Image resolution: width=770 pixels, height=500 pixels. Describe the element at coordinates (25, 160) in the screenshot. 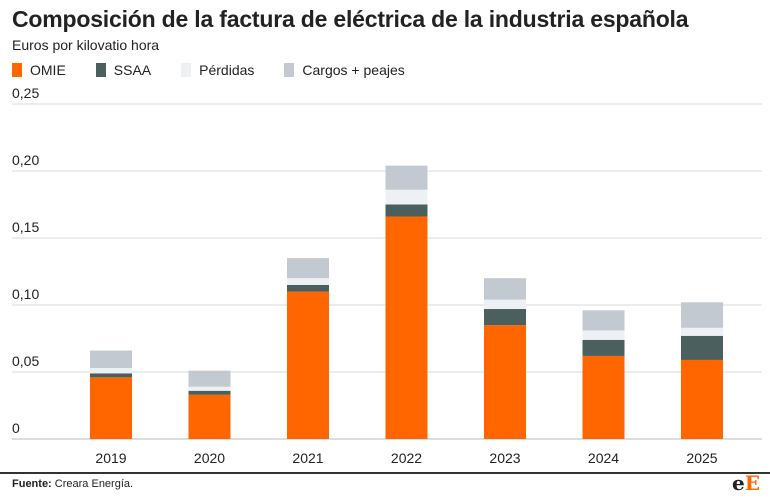

I see `y-tick-label: 0,20` at that location.